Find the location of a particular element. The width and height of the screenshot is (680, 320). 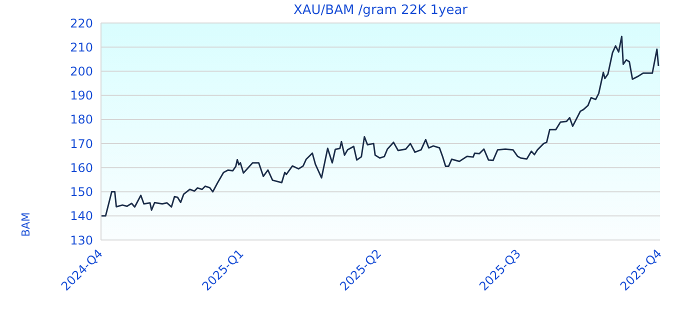

chart-title: XAU/BAM /gram 22K 1year is located at coordinates (380, 10).